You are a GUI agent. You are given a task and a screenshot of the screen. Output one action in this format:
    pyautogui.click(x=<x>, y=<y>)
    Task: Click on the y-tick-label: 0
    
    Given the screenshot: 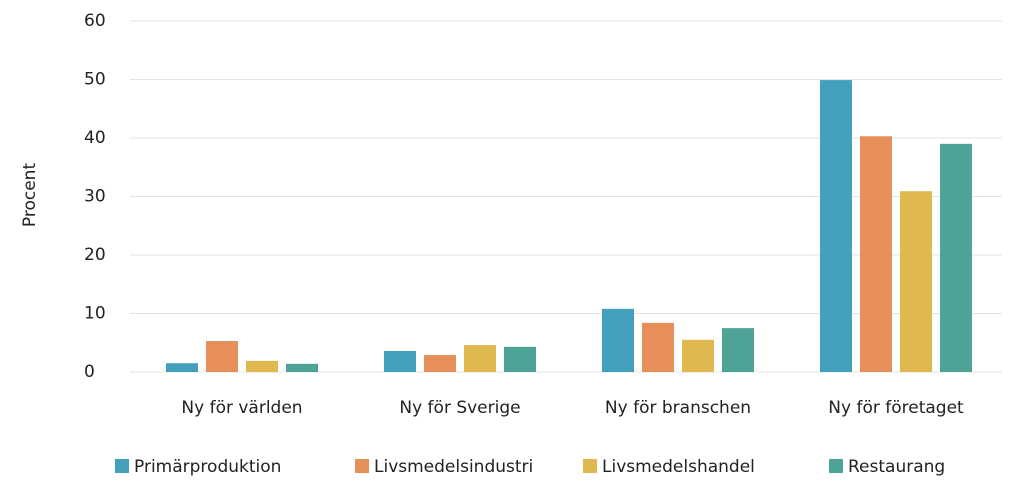 What is the action you would take?
    pyautogui.click(x=89, y=372)
    